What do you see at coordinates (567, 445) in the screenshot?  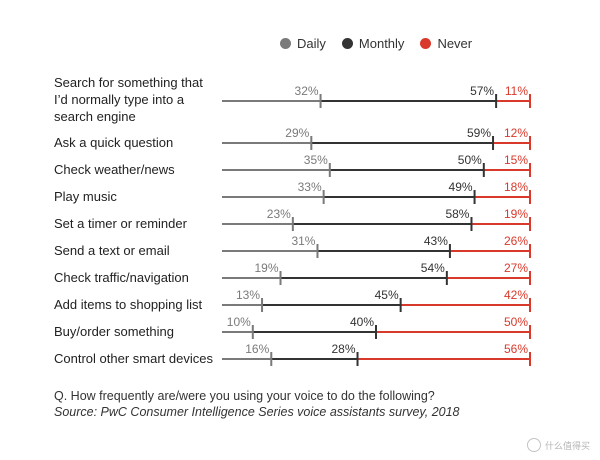 I see `watermark-text: 什么值得买` at bounding box center [567, 445].